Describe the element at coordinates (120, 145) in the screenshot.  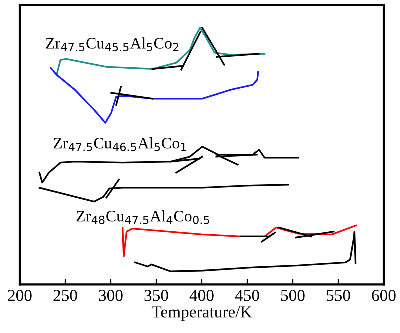
I see `annotation: Zr$_{47.5}$Cu$_{46.5}$Al$_{5}$Co$_{1}$` at that location.